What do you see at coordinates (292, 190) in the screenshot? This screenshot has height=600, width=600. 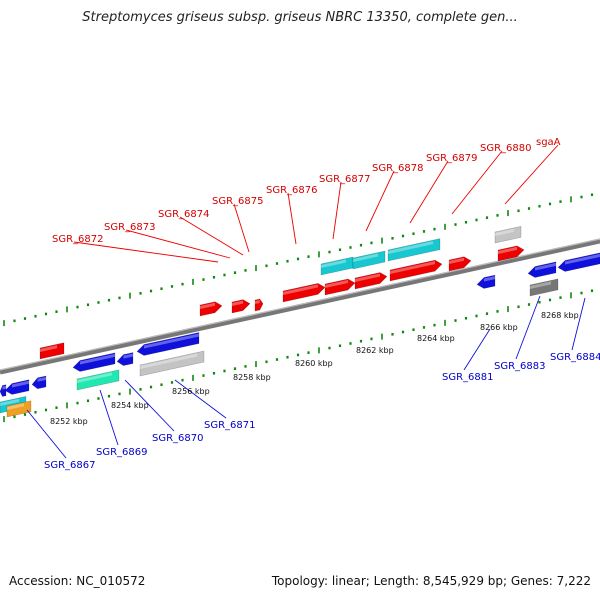 I see `gene-label-forward: SGR_6876` at bounding box center [292, 190].